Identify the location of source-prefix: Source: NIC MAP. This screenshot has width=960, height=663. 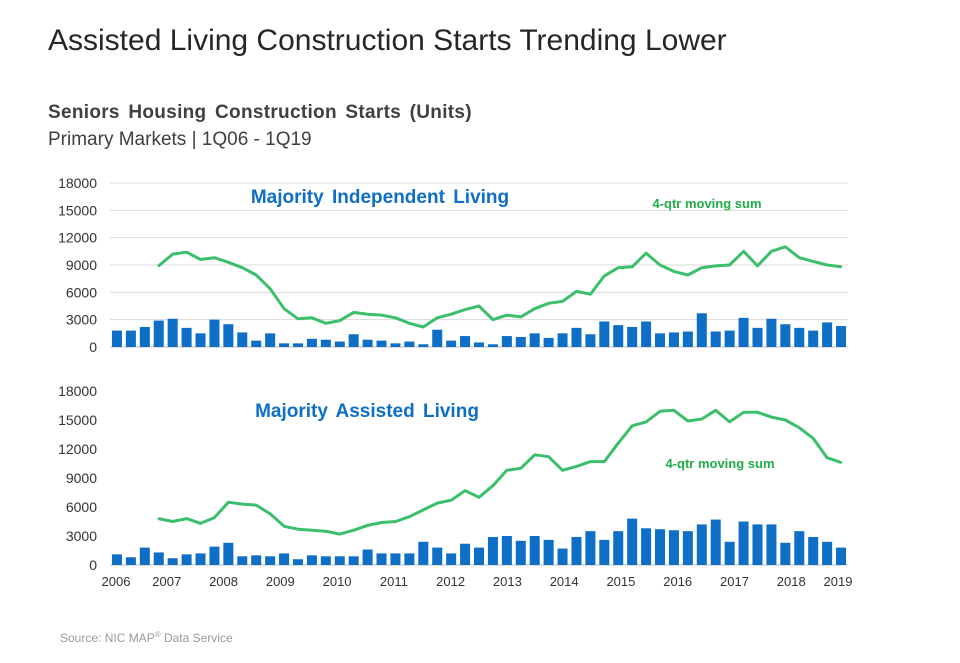
(107, 638).